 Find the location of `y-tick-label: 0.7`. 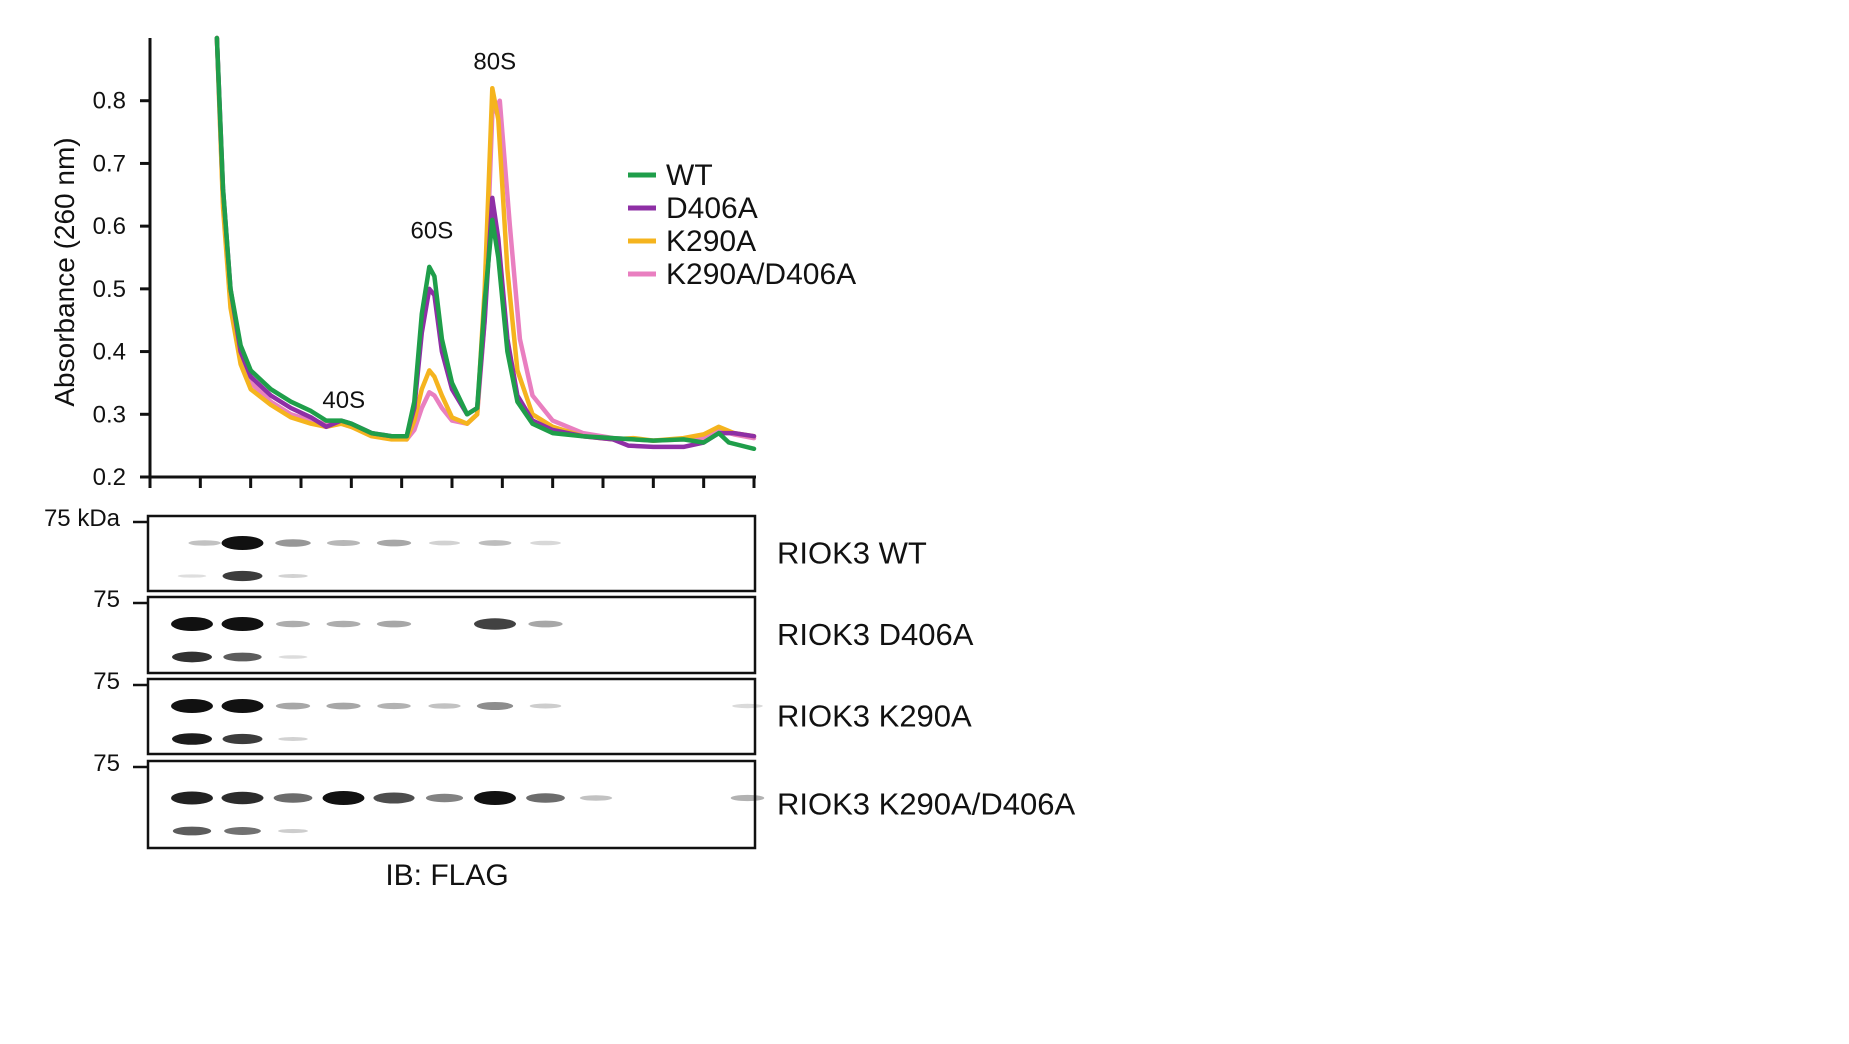

y-tick-label: 0.7 is located at coordinates (109, 163).